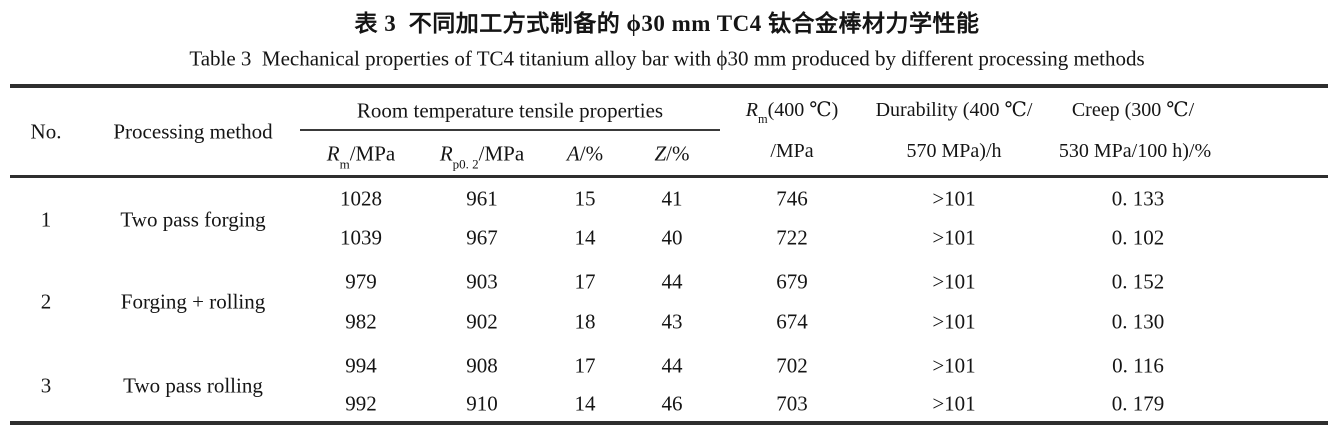  I want to click on header-processing-method: Processing method, so click(193, 131).